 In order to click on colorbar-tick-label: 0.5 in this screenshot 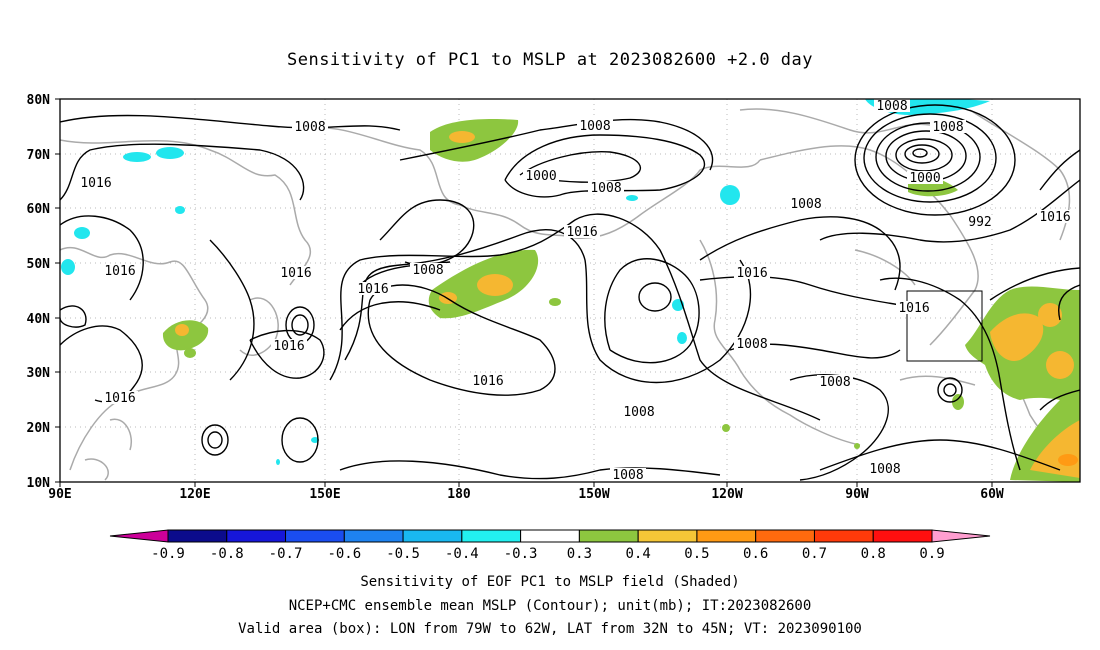, I will do `click(696, 554)`.